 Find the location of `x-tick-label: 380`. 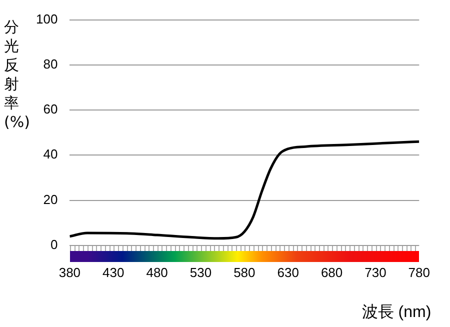

x-tick-label: 380 is located at coordinates (69, 272).